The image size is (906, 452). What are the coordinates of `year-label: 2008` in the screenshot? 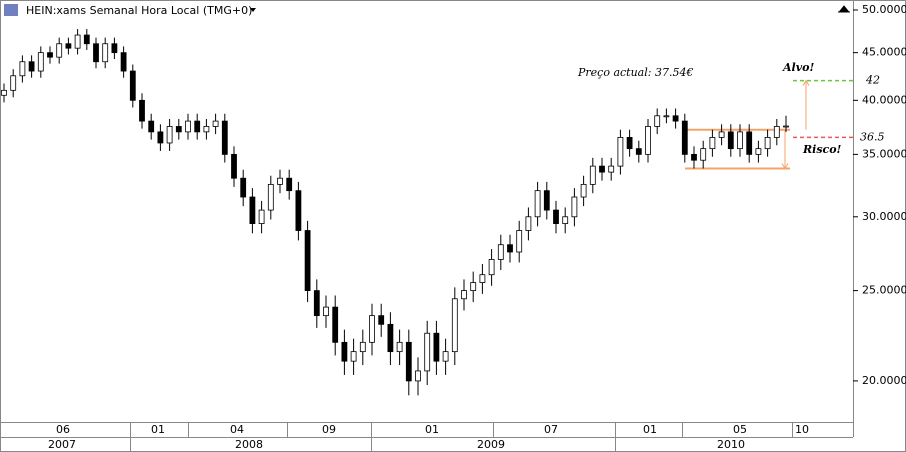 It's located at (249, 444).